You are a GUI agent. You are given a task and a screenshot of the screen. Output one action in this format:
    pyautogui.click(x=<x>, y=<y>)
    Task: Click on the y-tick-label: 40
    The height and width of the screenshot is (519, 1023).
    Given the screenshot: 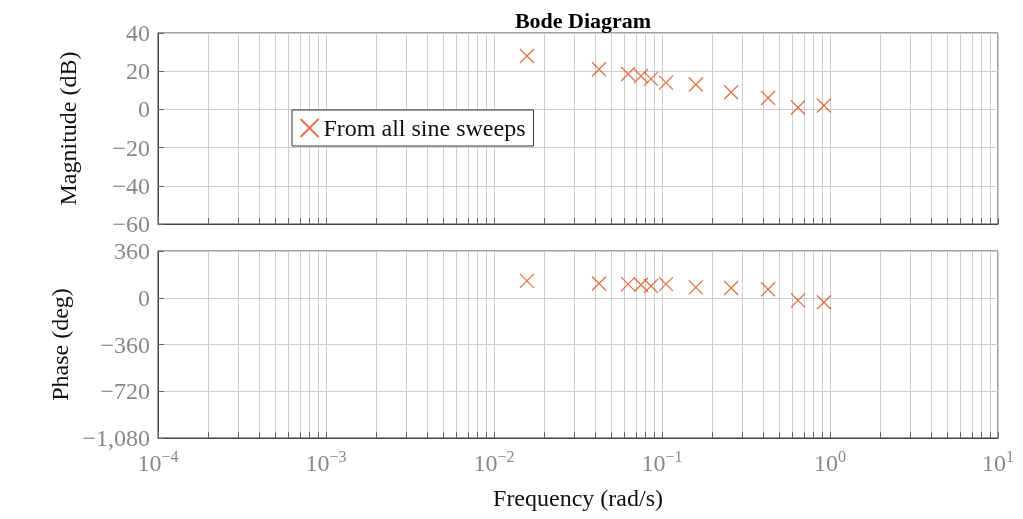 What is the action you would take?
    pyautogui.click(x=138, y=33)
    